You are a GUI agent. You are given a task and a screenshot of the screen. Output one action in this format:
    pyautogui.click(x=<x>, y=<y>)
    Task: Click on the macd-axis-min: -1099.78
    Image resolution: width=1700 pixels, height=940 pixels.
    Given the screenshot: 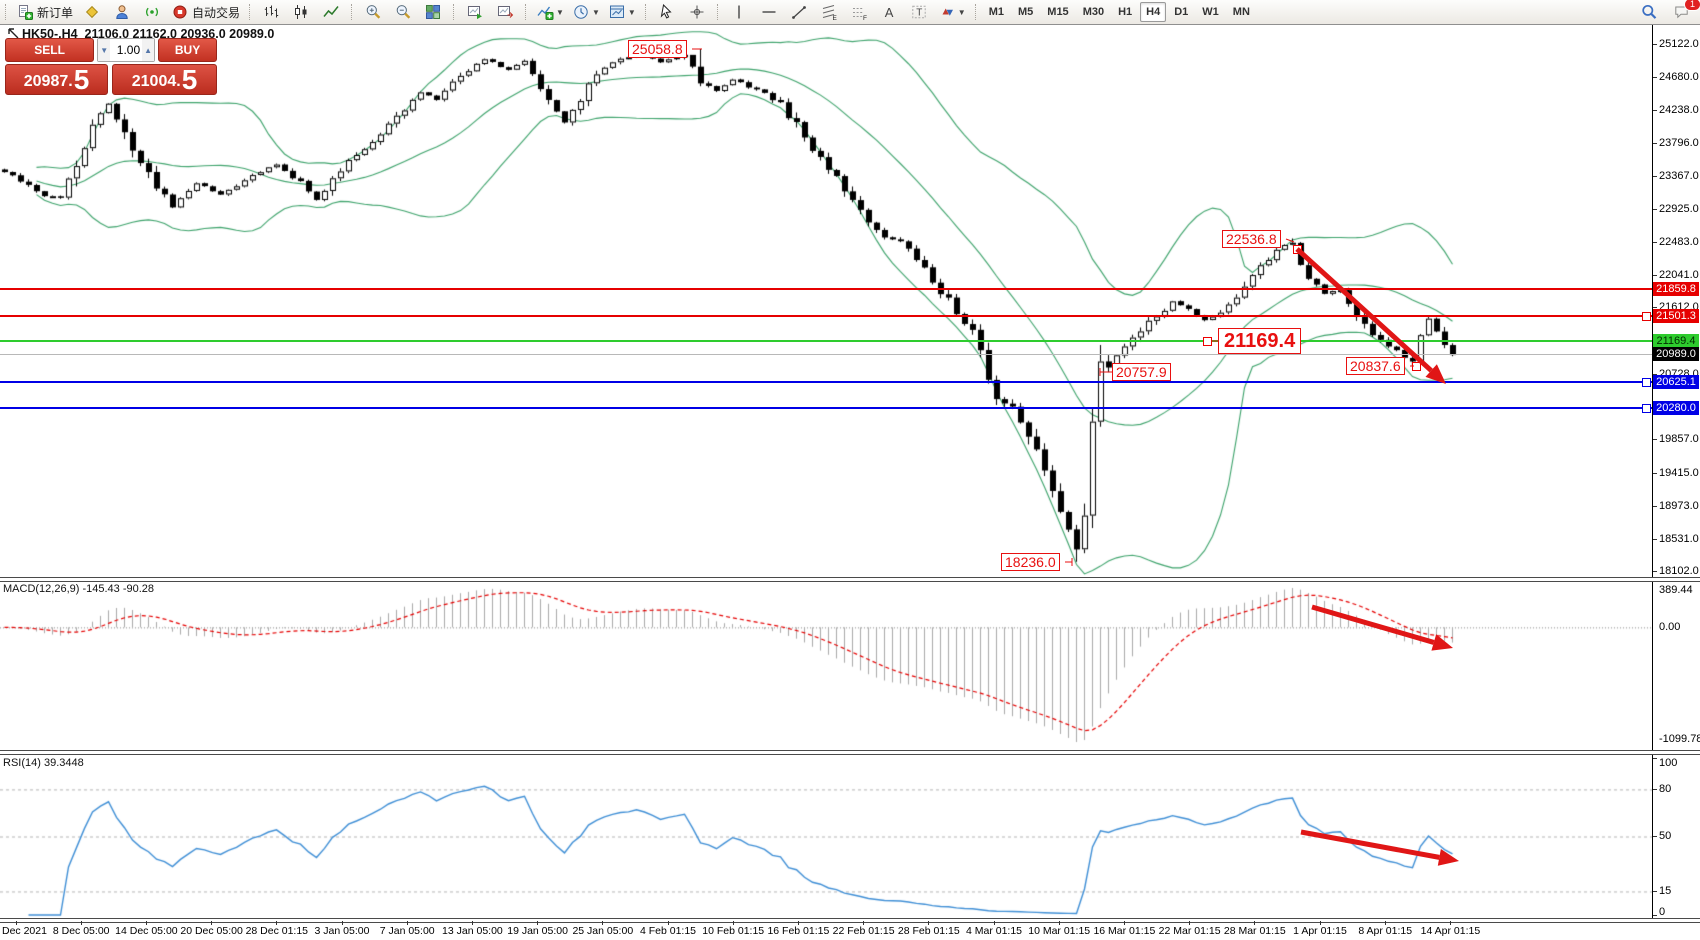 What is the action you would take?
    pyautogui.click(x=1679, y=739)
    